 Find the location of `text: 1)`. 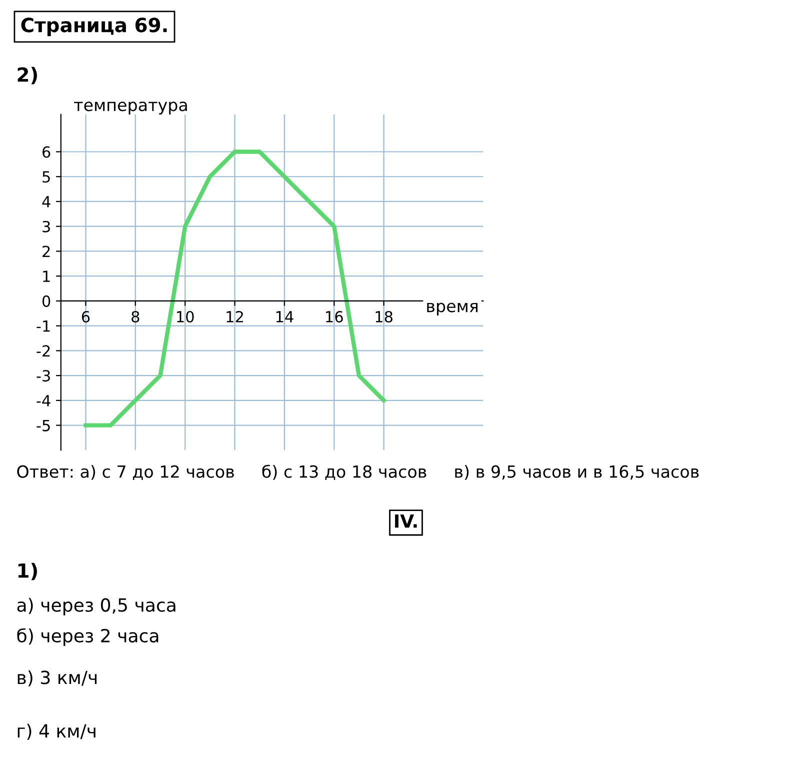

text: 1) is located at coordinates (27, 571).